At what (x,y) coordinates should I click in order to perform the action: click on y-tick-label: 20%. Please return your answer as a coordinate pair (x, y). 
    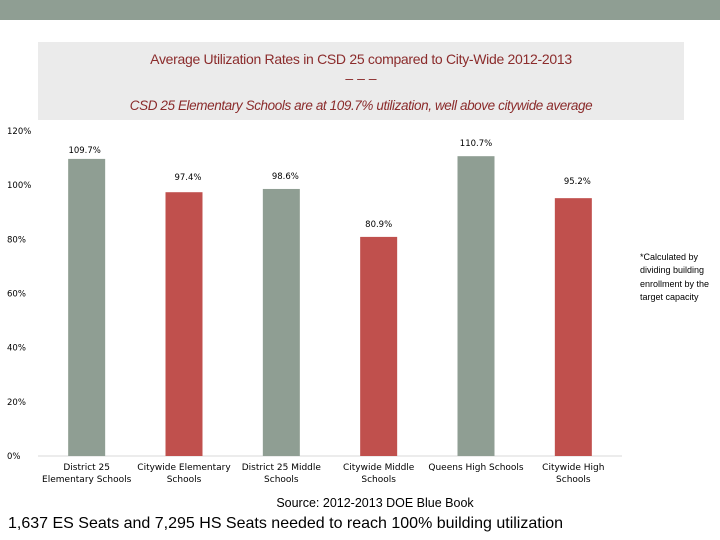
    Looking at the image, I should click on (16, 403).